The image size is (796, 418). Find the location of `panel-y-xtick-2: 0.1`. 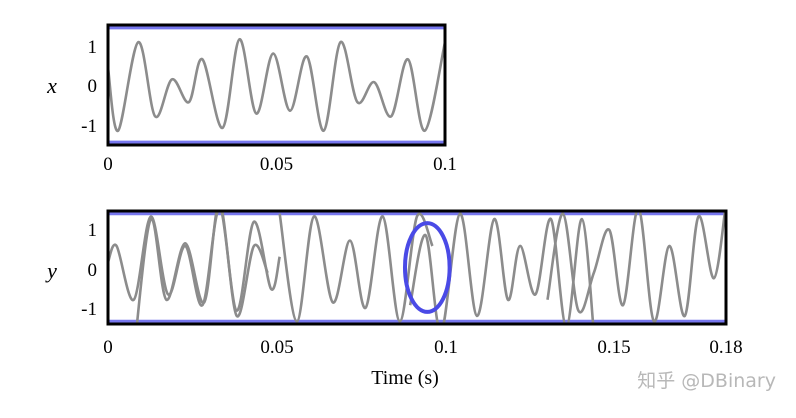

panel-y-xtick-2: 0.1 is located at coordinates (446, 347).